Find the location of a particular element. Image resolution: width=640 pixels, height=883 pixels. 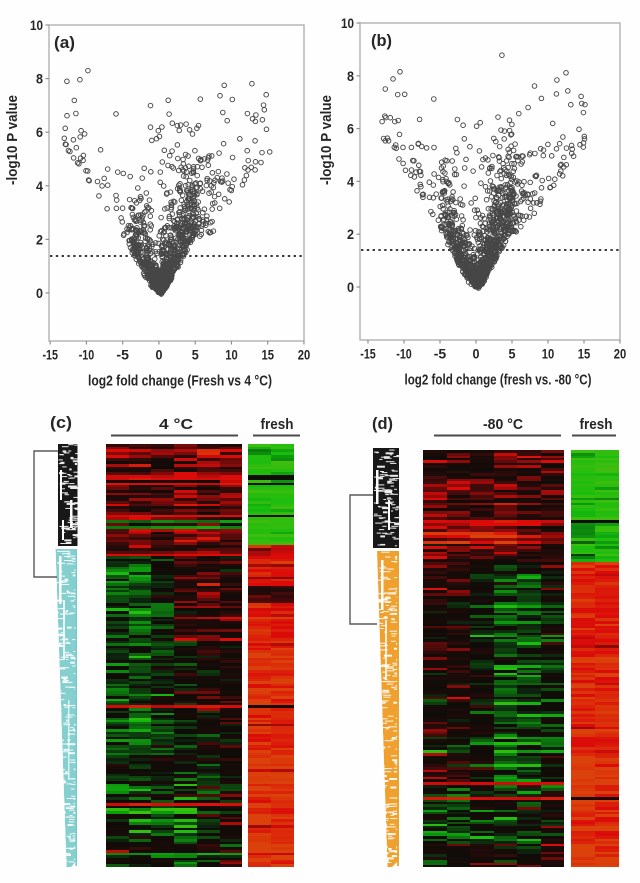

svg-text:log2 fold change (Fresh vs 4 °: log2 fold change (Fresh vs 4 °C) is located at coordinates (180, 382).